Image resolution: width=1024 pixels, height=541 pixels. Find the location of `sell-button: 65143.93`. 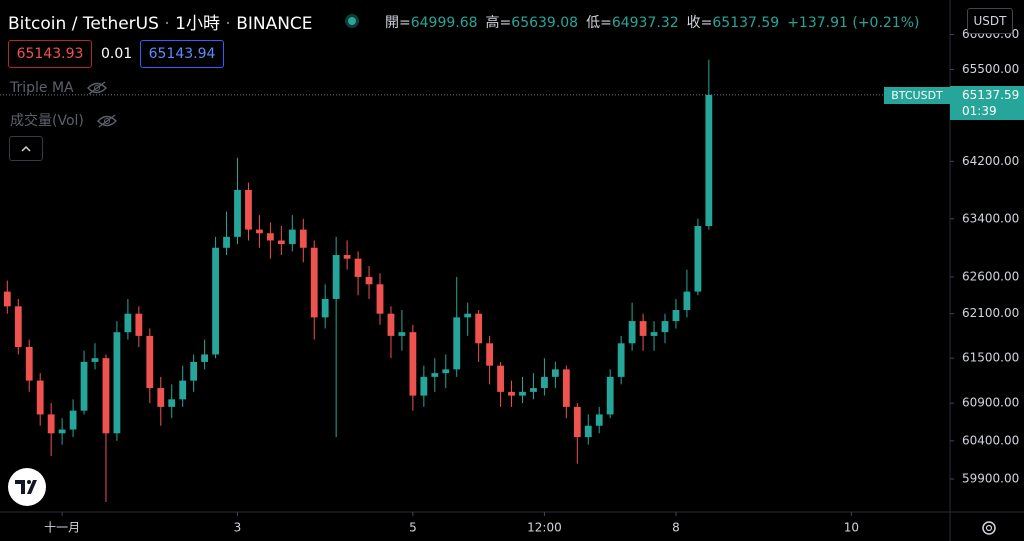

sell-button: 65143.93 is located at coordinates (50, 54).